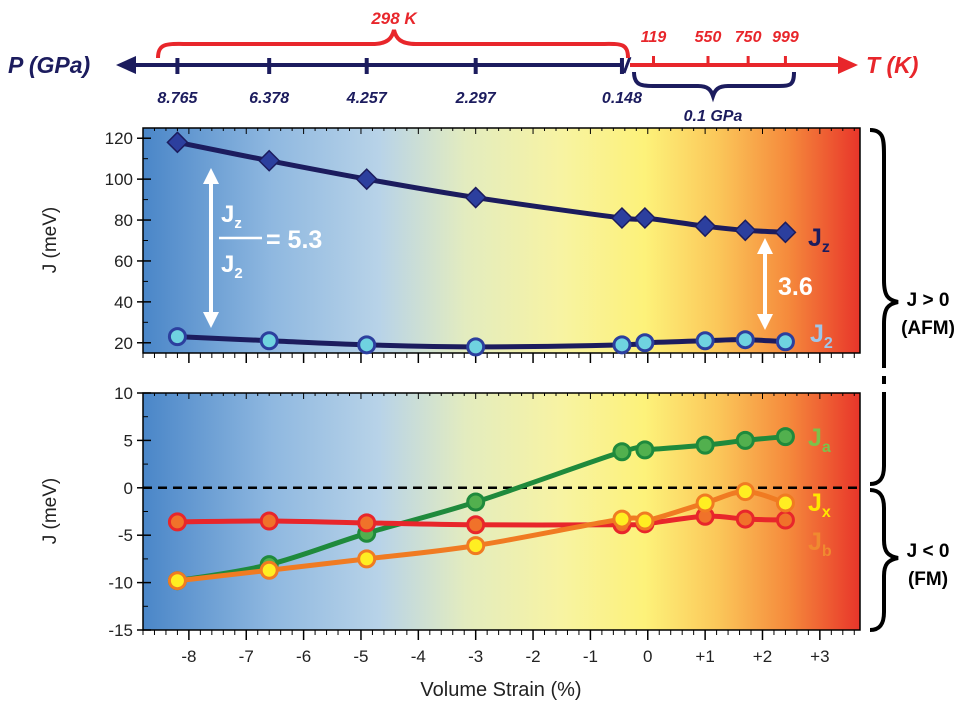  What do you see at coordinates (123, 343) in the screenshot?
I see `y-tick-label: 20` at bounding box center [123, 343].